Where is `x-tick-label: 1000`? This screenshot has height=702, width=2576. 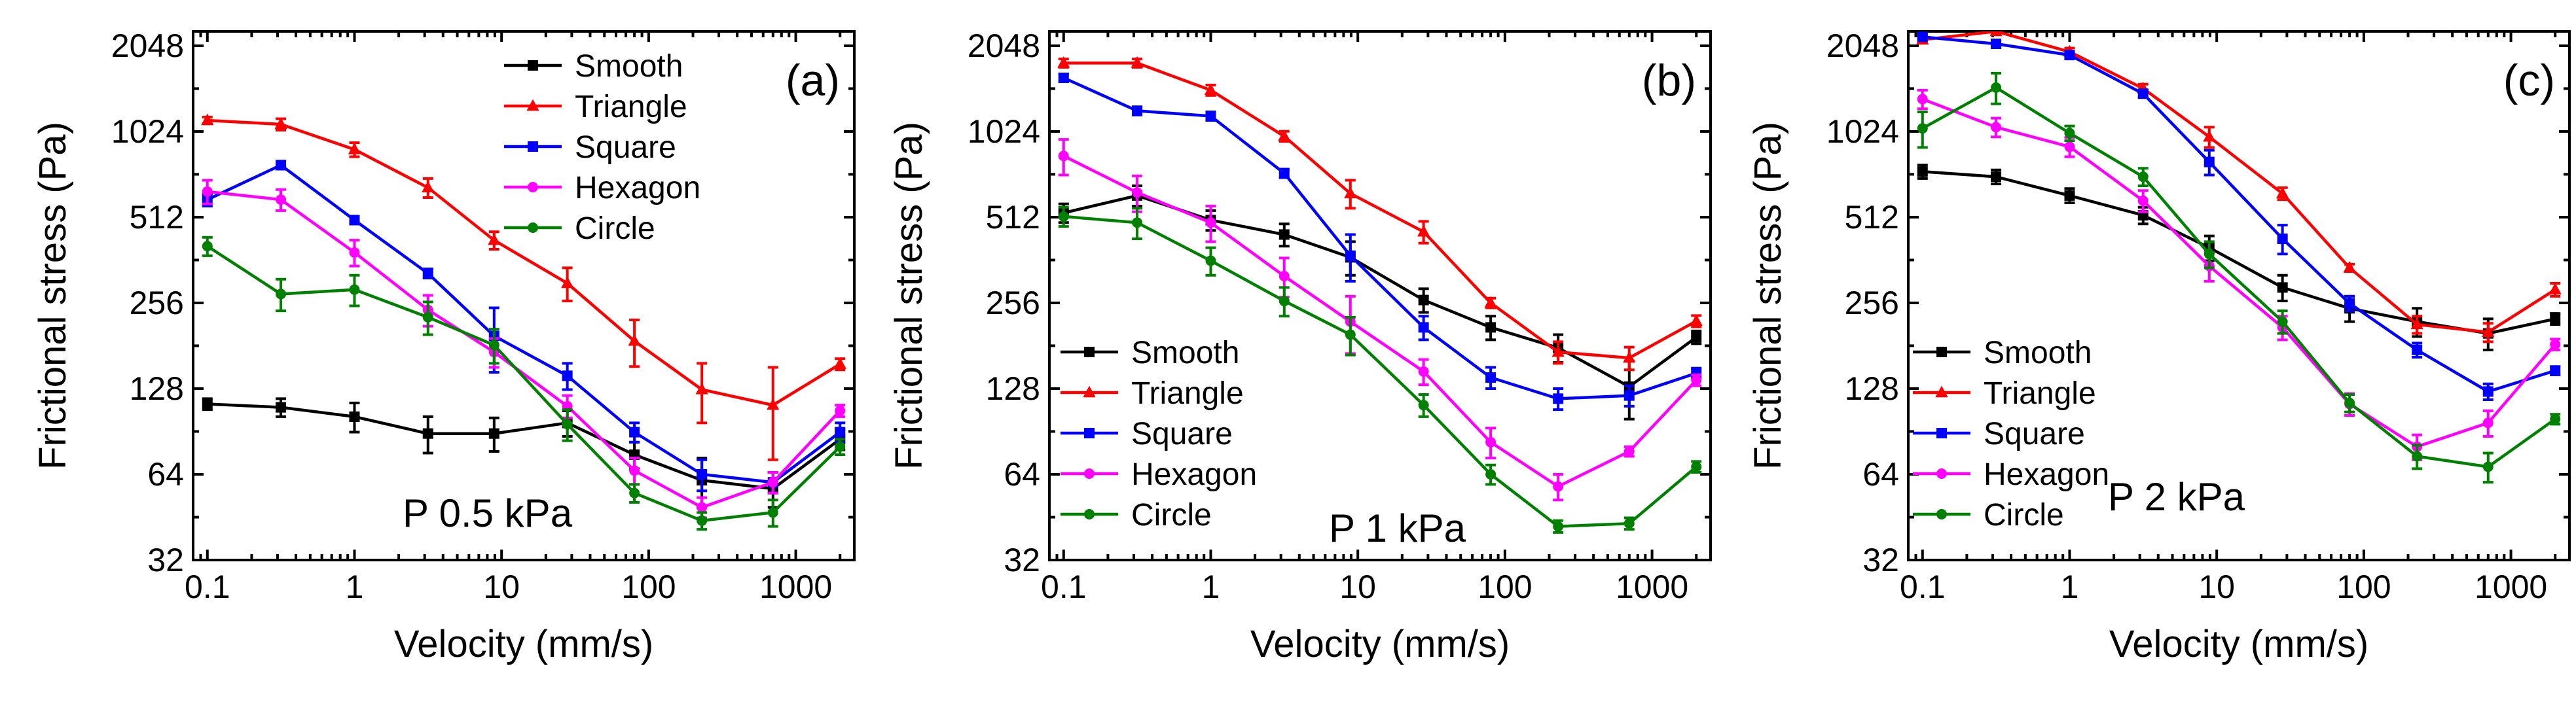 x-tick-label: 1000 is located at coordinates (2511, 587).